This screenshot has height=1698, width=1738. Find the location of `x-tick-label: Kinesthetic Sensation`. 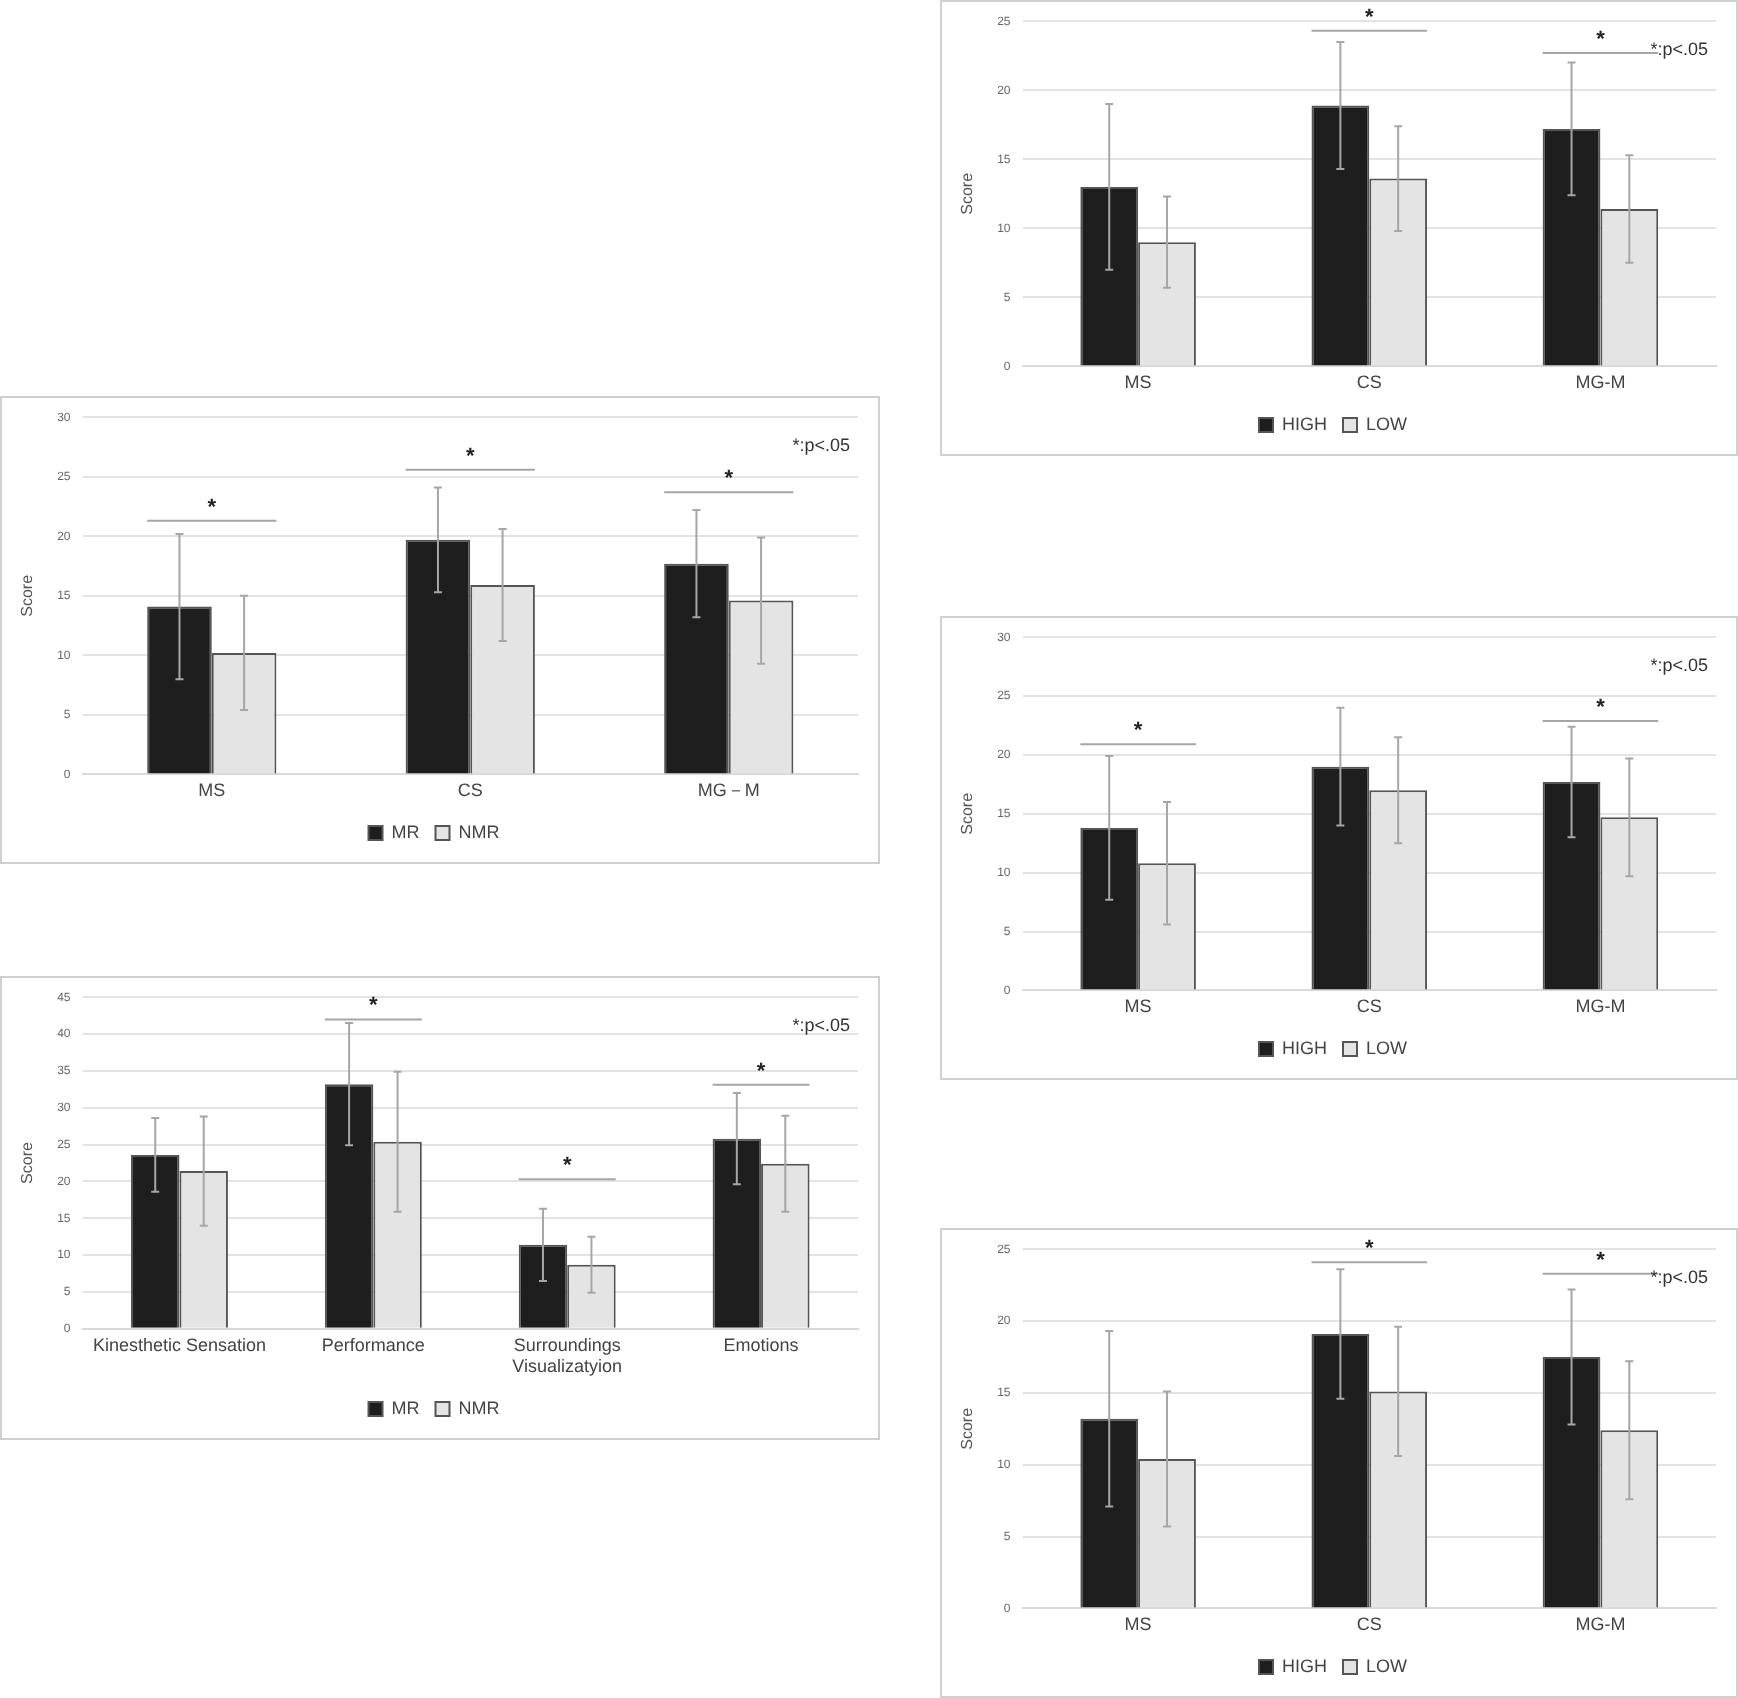

x-tick-label: Kinesthetic Sensation is located at coordinates (179, 1344).